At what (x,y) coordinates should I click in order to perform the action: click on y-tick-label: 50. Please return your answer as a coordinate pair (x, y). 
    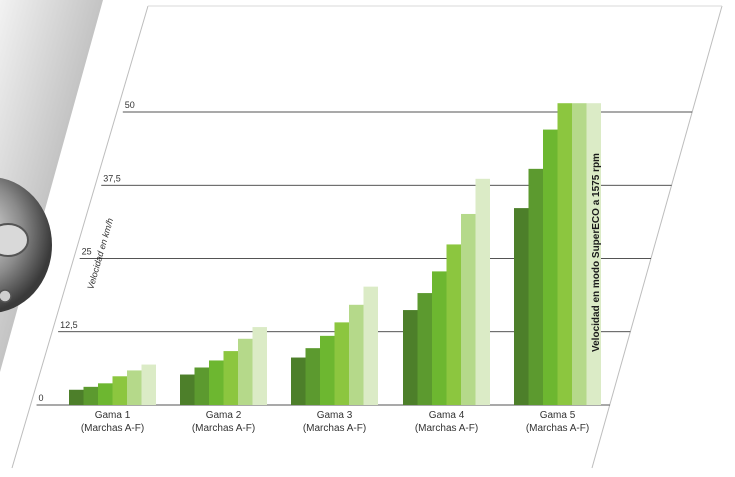
    Looking at the image, I should click on (130, 105).